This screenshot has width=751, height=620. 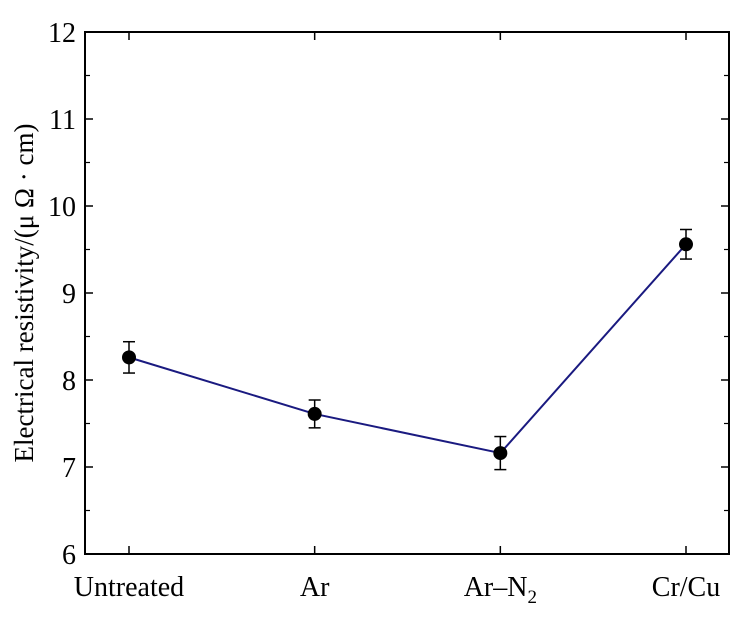 What do you see at coordinates (686, 587) in the screenshot?
I see `x-tick-label: Cr/Cu` at bounding box center [686, 587].